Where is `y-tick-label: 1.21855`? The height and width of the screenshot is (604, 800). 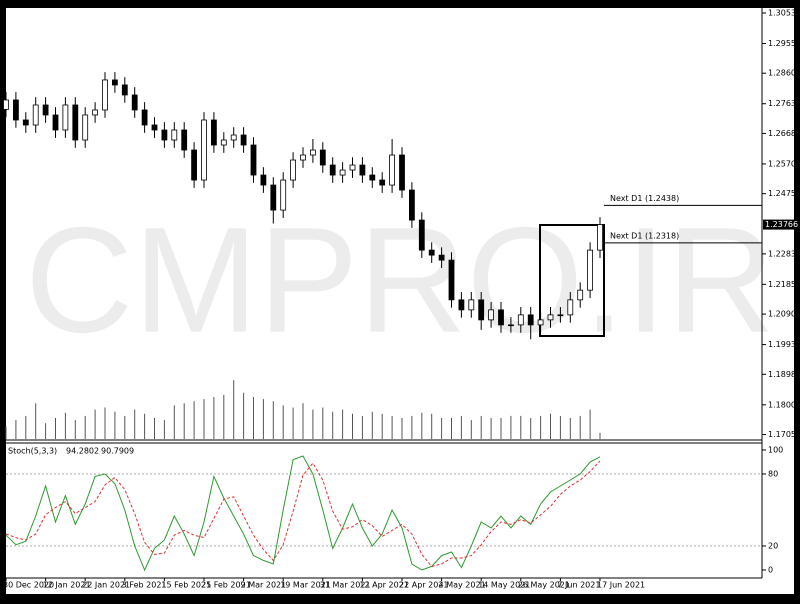
y-tick-label: 1.21855 is located at coordinates (784, 284).